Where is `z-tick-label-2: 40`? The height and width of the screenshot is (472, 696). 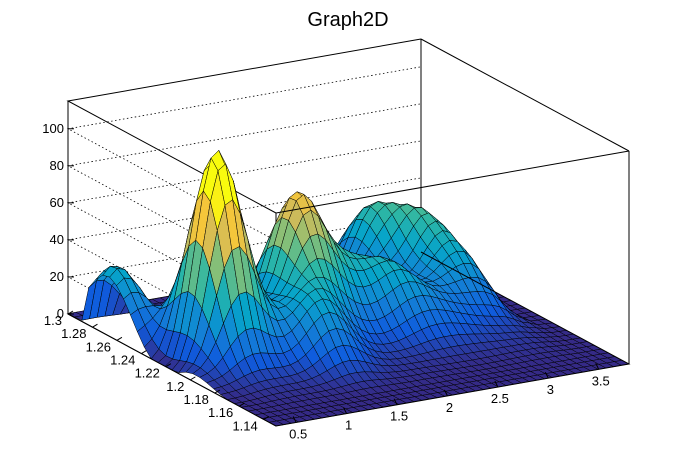
z-tick-label-2: 40 is located at coordinates (57, 239).